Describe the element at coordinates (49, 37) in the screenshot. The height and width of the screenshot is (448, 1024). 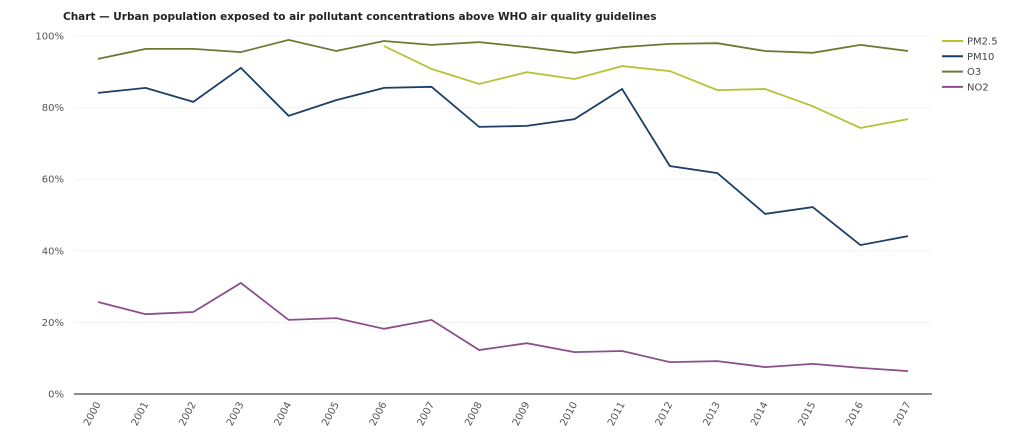
I see `y-tick-label: 100%` at that location.